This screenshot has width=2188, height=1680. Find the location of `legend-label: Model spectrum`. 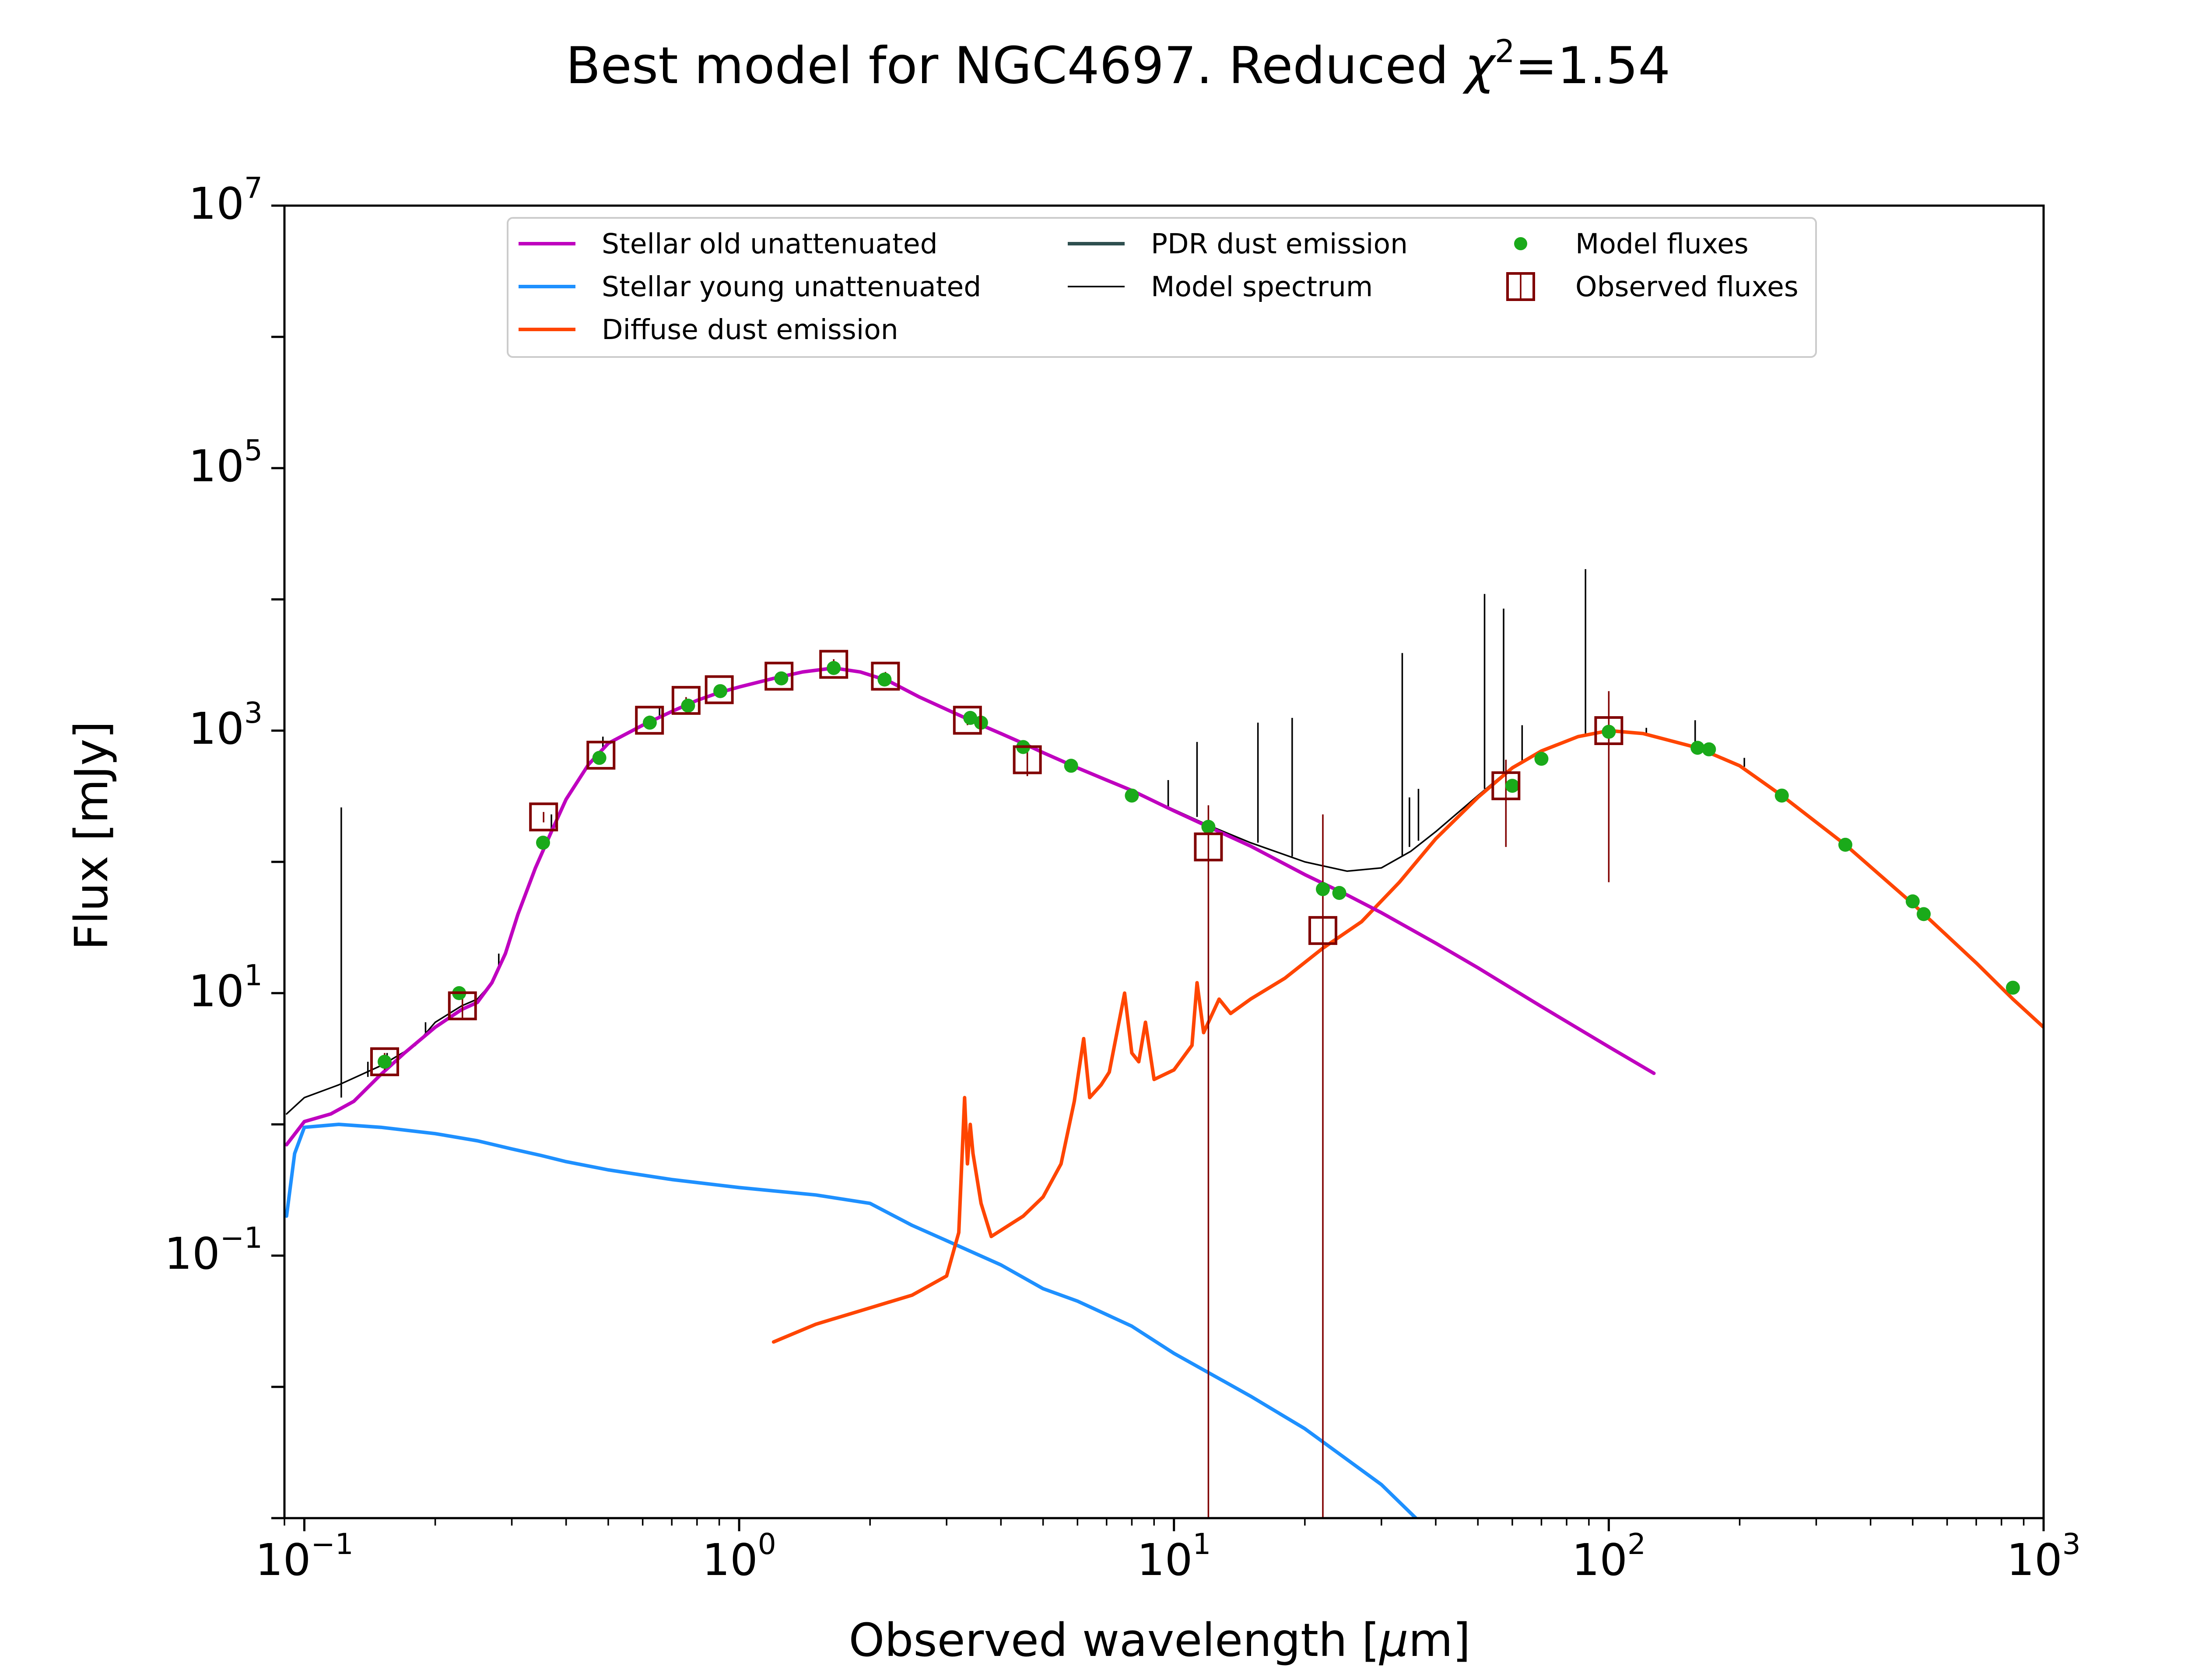

legend-label: Model spectrum is located at coordinates (1262, 287).